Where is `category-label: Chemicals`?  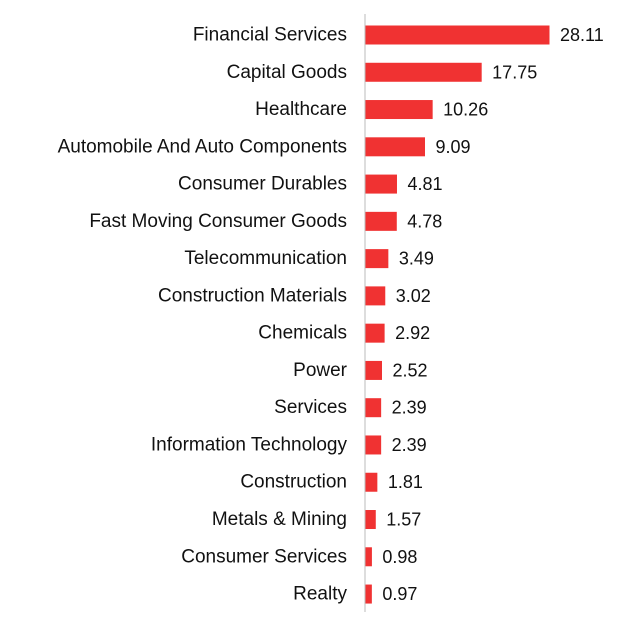
category-label: Chemicals is located at coordinates (302, 333).